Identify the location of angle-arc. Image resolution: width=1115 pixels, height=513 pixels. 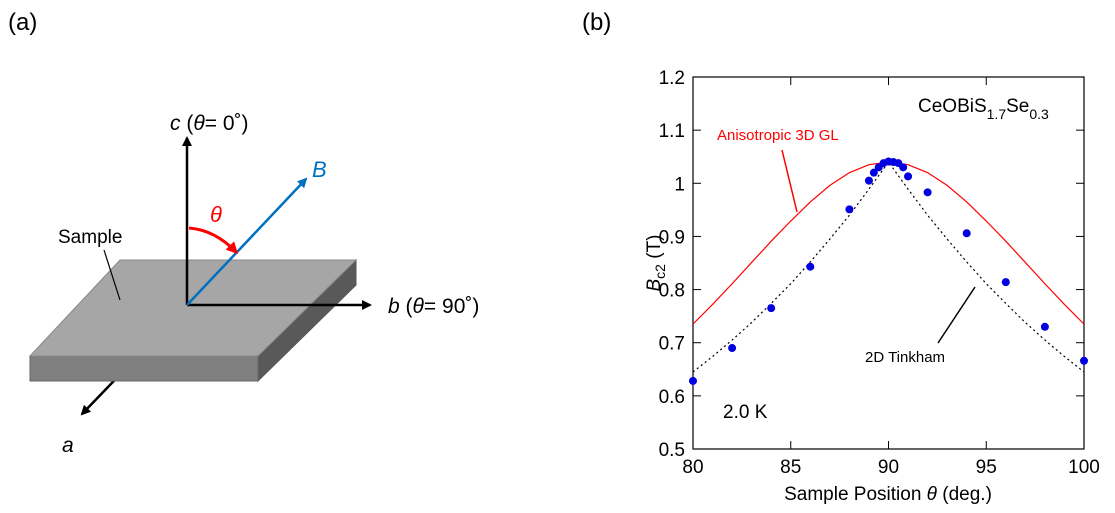
(213, 240).